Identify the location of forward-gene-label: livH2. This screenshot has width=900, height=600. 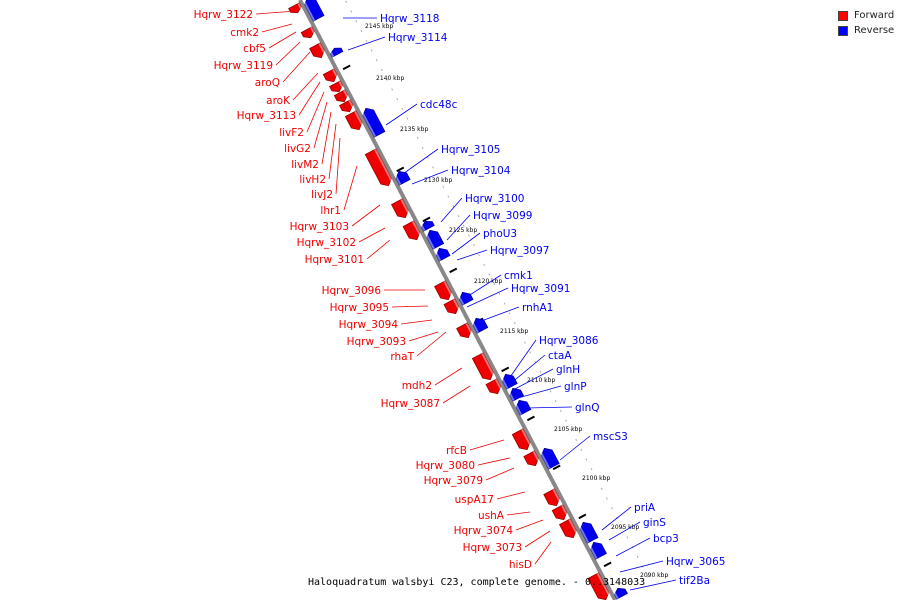
(312, 180).